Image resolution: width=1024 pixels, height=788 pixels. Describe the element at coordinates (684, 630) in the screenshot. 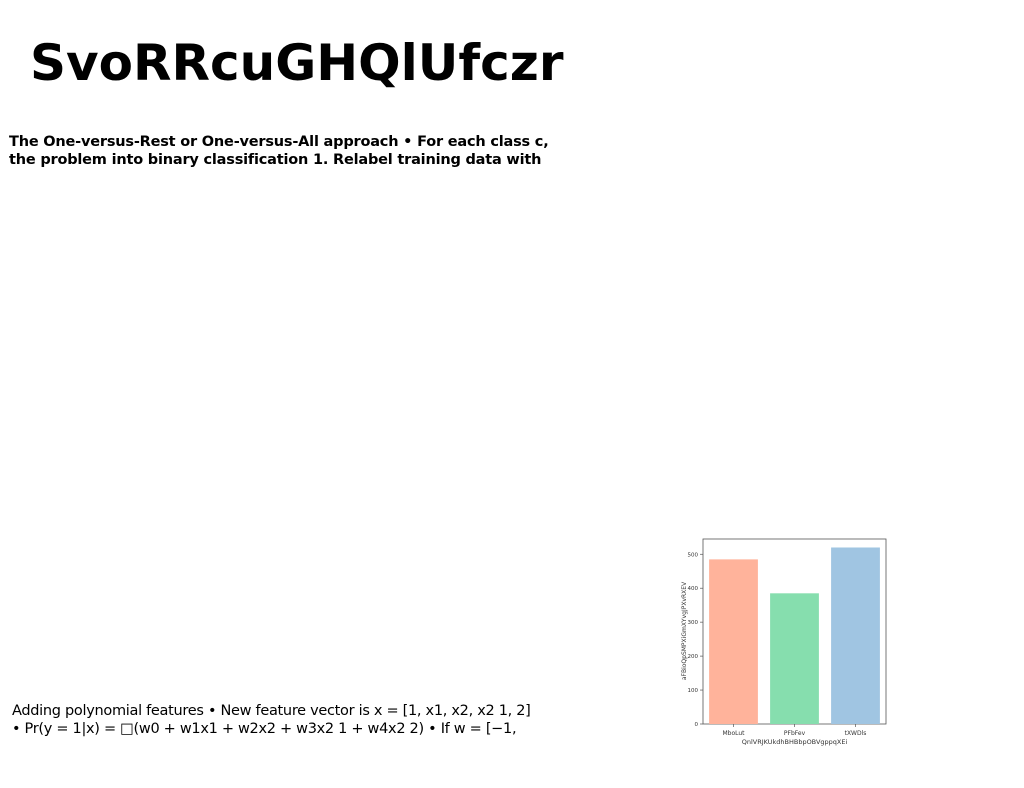

I see `y-axis-label: aFBioQpSMPXiGmXYvgJPXvRXEV` at that location.